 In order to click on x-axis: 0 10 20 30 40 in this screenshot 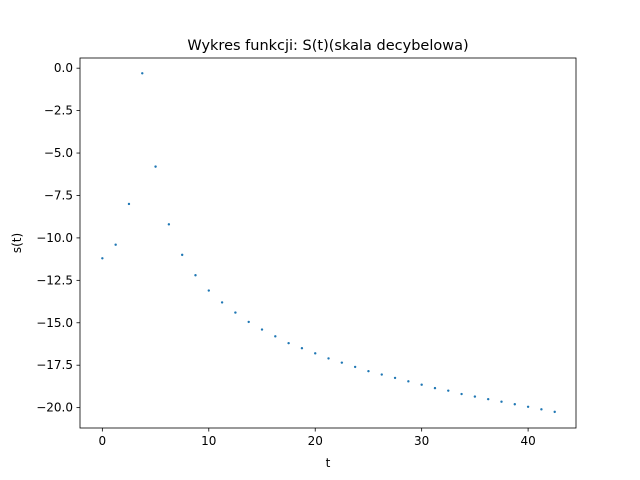, I will do `click(317, 438)`.